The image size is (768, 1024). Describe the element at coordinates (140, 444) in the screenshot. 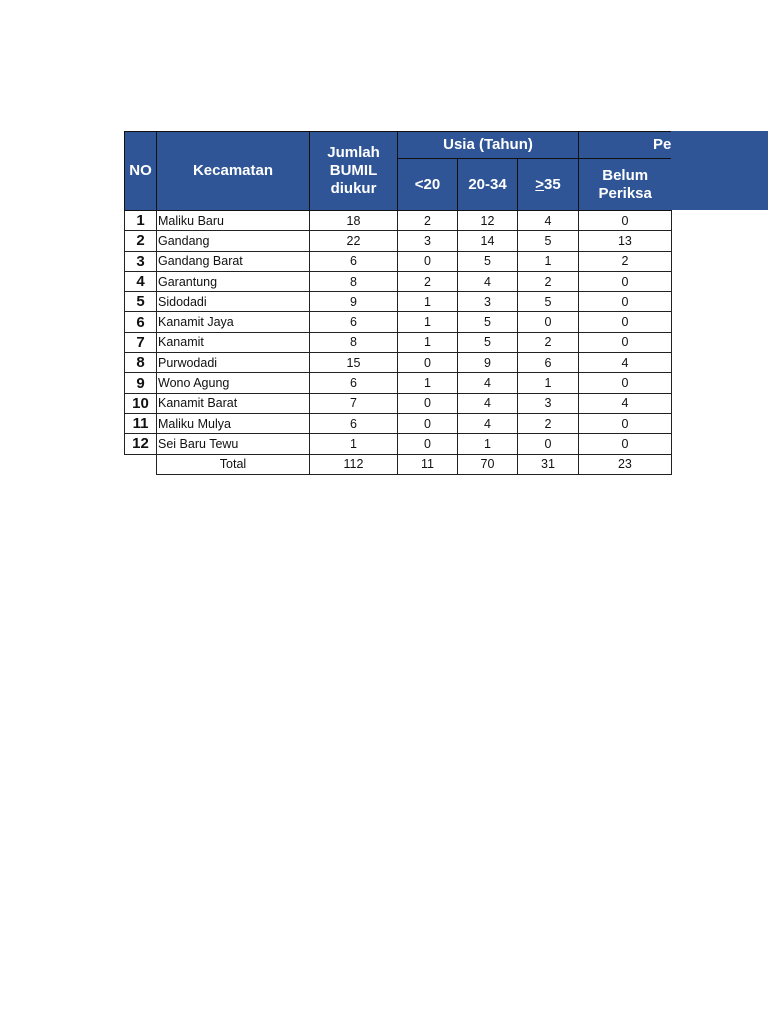

I see `row-no: 12` at that location.